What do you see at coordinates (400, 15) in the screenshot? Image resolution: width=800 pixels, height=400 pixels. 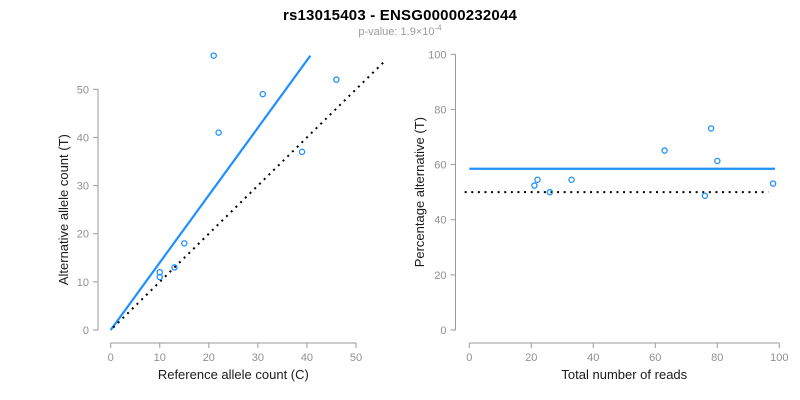 I see `page-title: rs13015403 - ENSG00000232044` at bounding box center [400, 15].